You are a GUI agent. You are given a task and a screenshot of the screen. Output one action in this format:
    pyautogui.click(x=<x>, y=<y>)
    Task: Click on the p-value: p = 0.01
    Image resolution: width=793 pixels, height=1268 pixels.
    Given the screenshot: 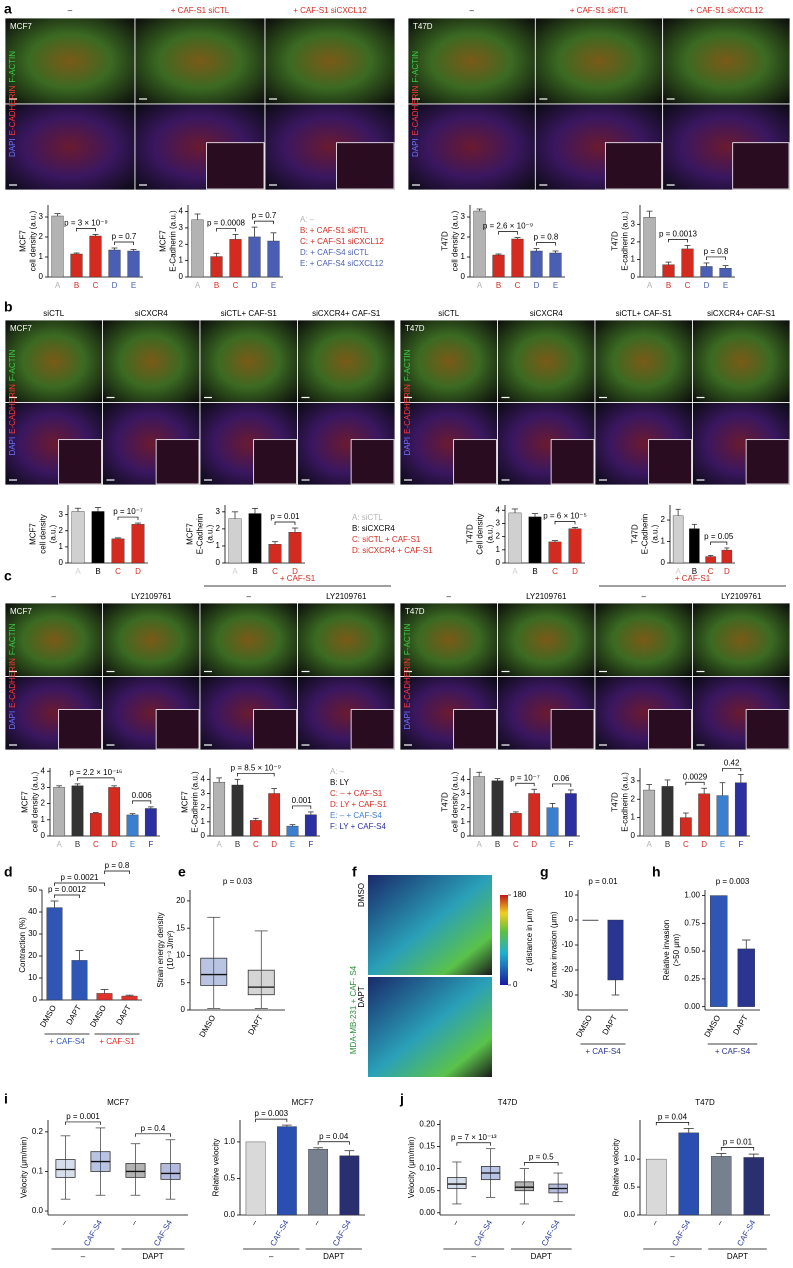 What is the action you would take?
    pyautogui.click(x=285, y=516)
    